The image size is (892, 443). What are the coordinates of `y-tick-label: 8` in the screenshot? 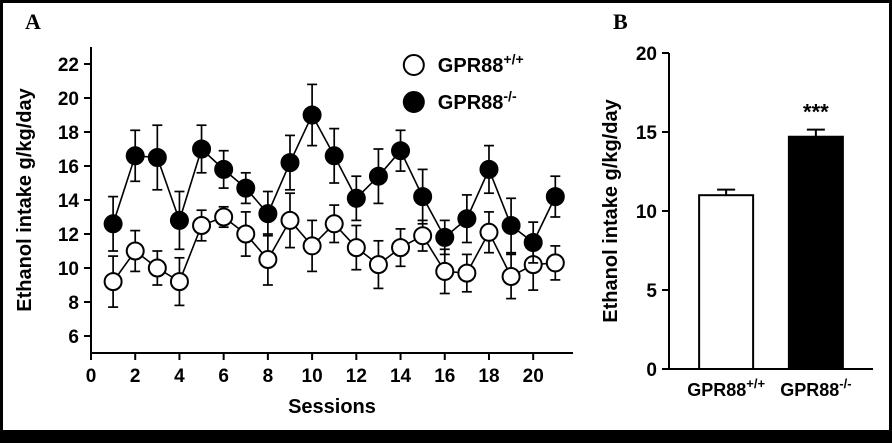 It's located at (73, 303).